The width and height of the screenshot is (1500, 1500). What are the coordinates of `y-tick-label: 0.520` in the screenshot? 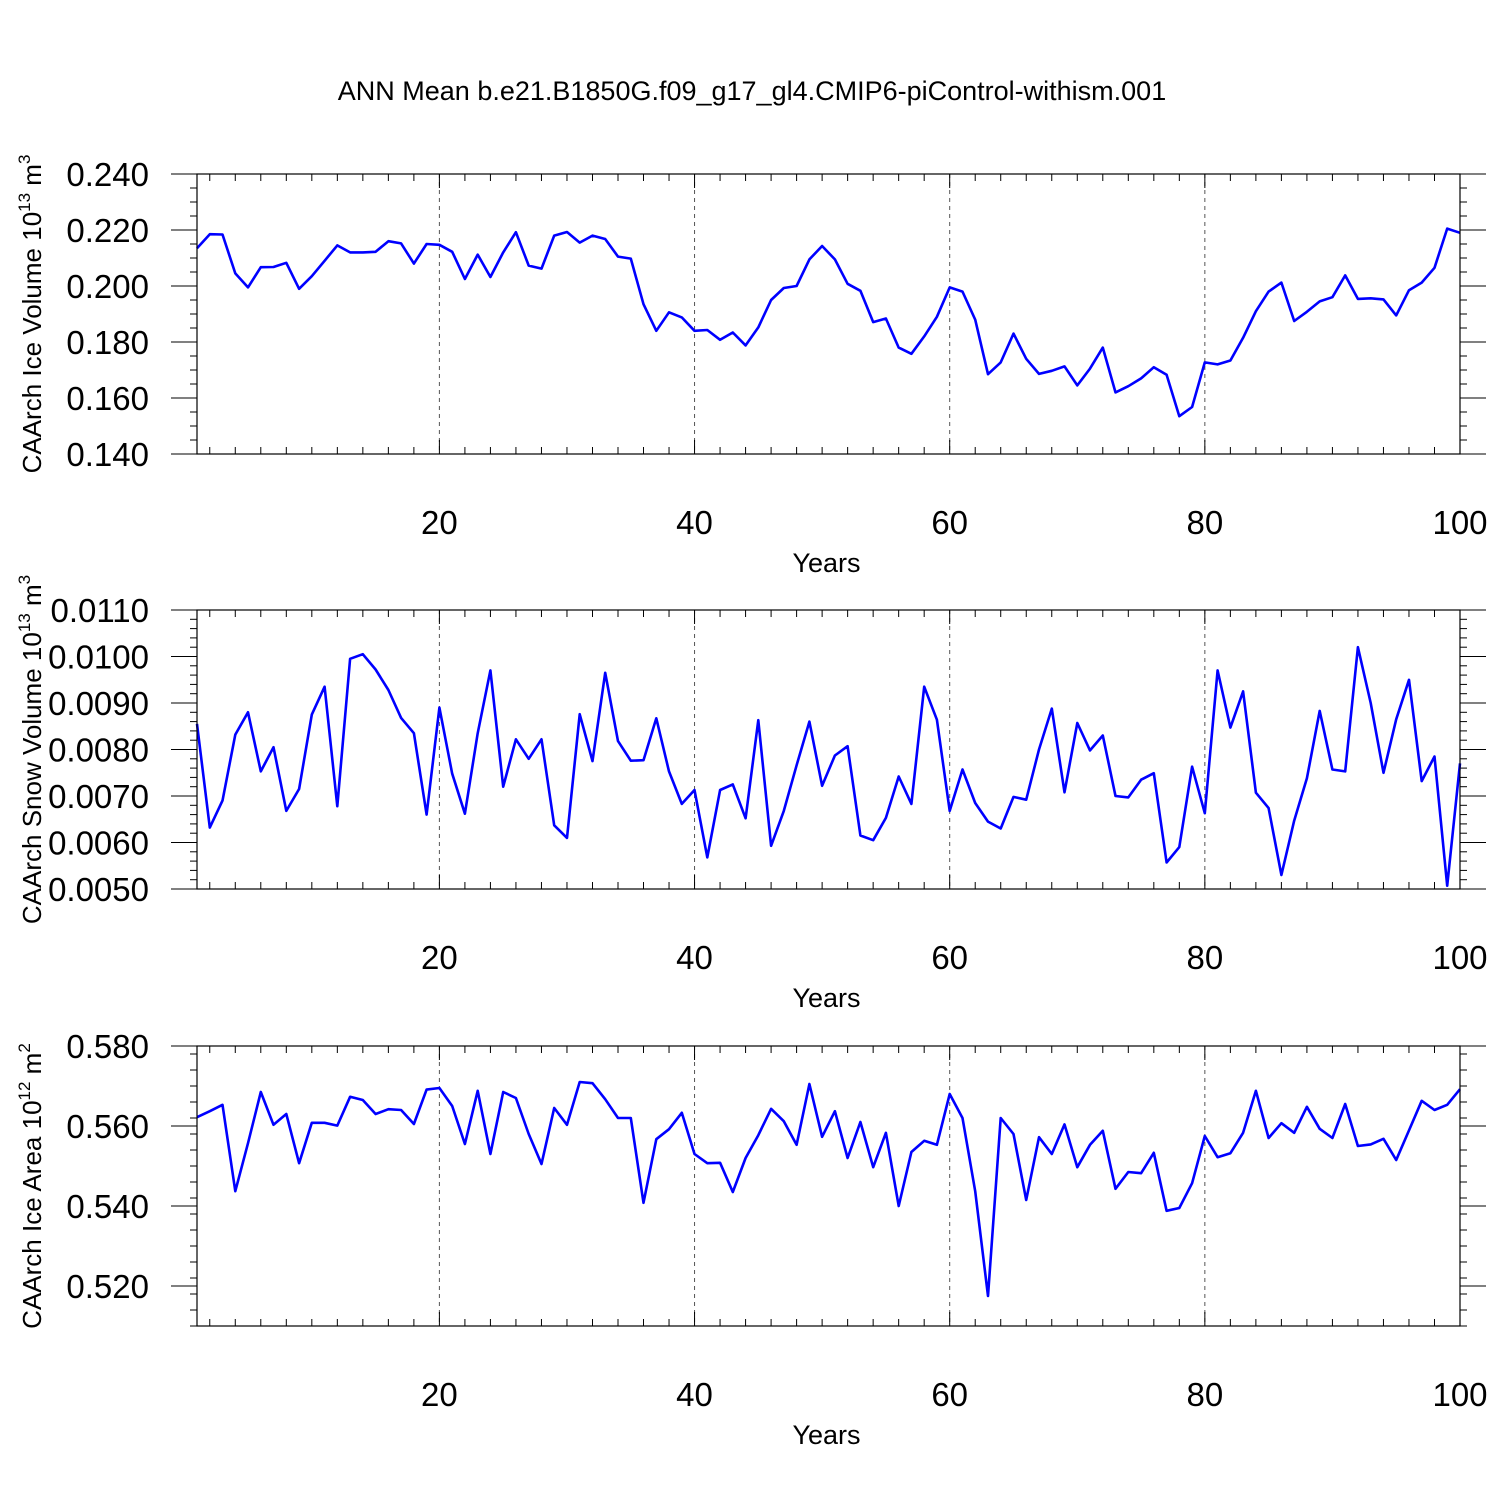 It's located at (107, 1286).